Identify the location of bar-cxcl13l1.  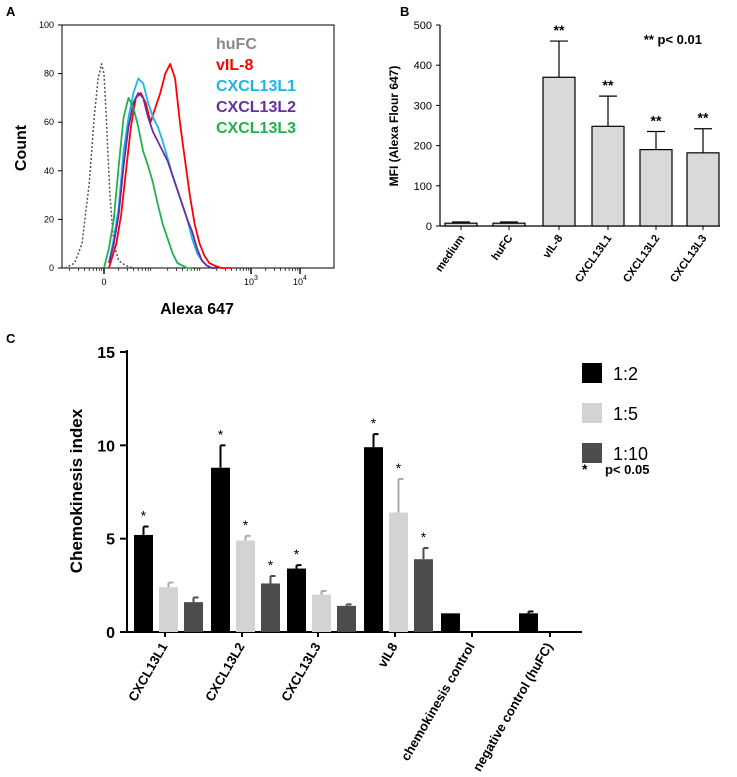
(608, 176).